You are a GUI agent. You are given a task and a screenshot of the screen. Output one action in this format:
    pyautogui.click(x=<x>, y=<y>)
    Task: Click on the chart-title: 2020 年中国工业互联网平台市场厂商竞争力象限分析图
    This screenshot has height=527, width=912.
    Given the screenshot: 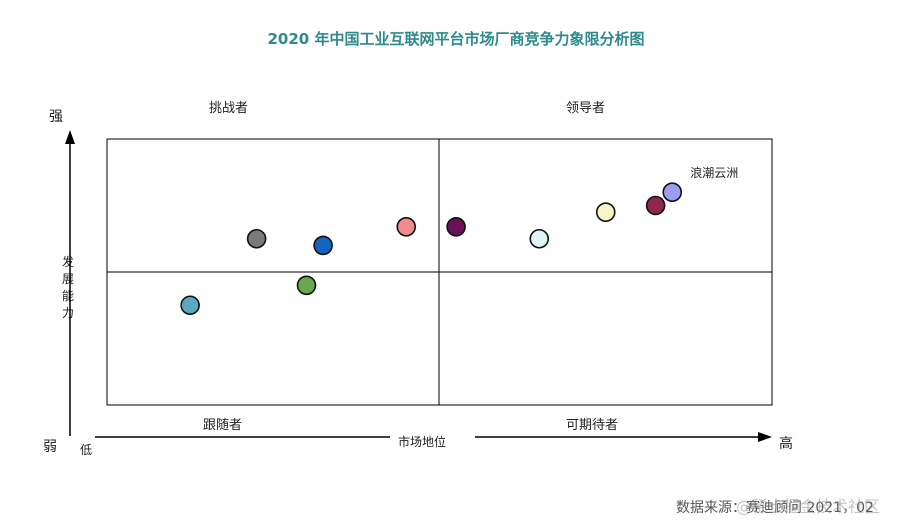 What is the action you would take?
    pyautogui.click(x=456, y=39)
    